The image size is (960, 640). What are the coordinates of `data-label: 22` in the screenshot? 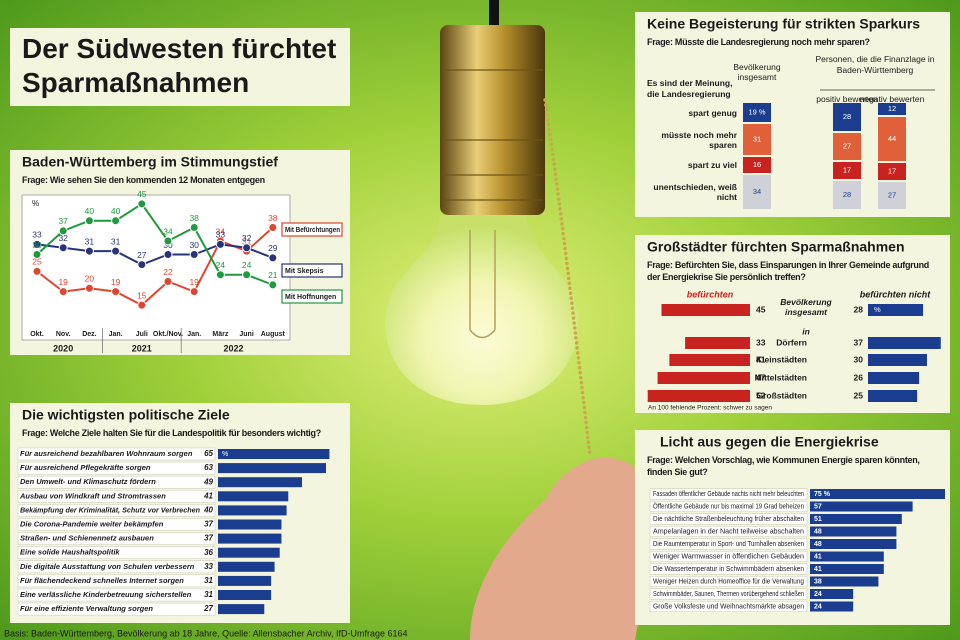 It's located at (168, 272).